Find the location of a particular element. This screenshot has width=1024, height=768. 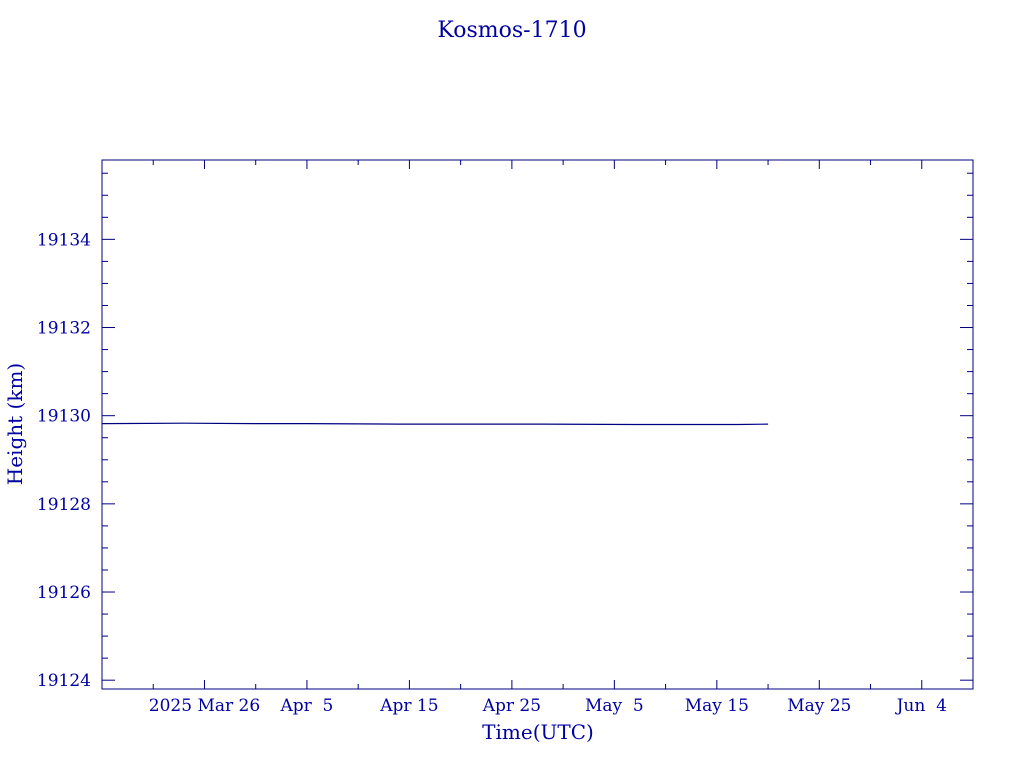

y-axis-label: Height (km) is located at coordinates (15, 424).